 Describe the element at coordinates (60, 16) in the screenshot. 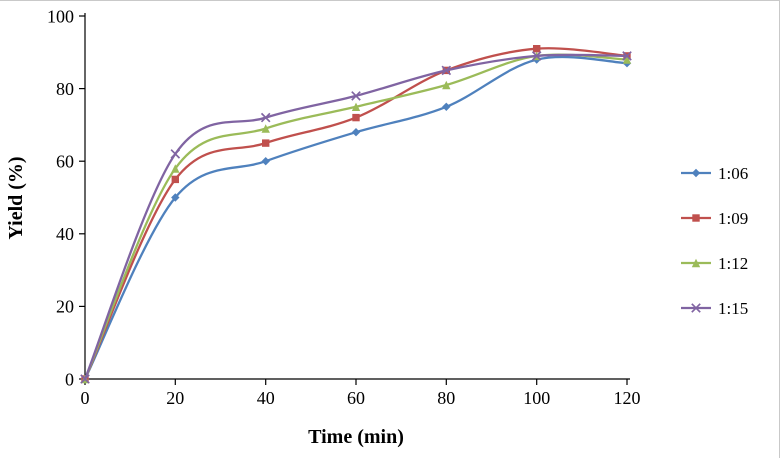

I see `y-tick-label: 100` at that location.